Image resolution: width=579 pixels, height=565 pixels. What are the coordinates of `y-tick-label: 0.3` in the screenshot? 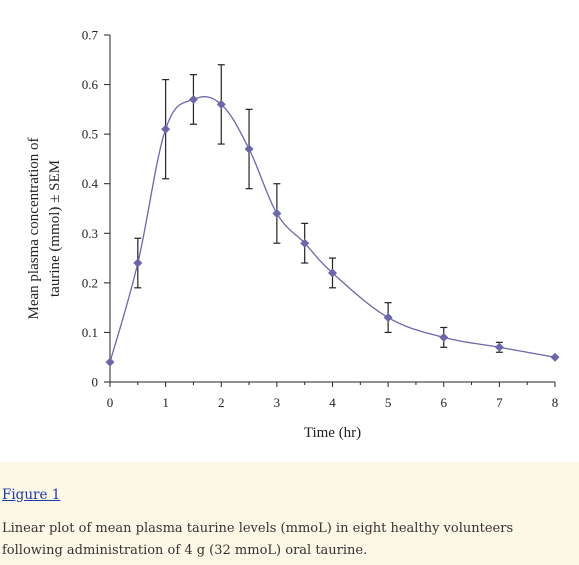 It's located at (90, 233).